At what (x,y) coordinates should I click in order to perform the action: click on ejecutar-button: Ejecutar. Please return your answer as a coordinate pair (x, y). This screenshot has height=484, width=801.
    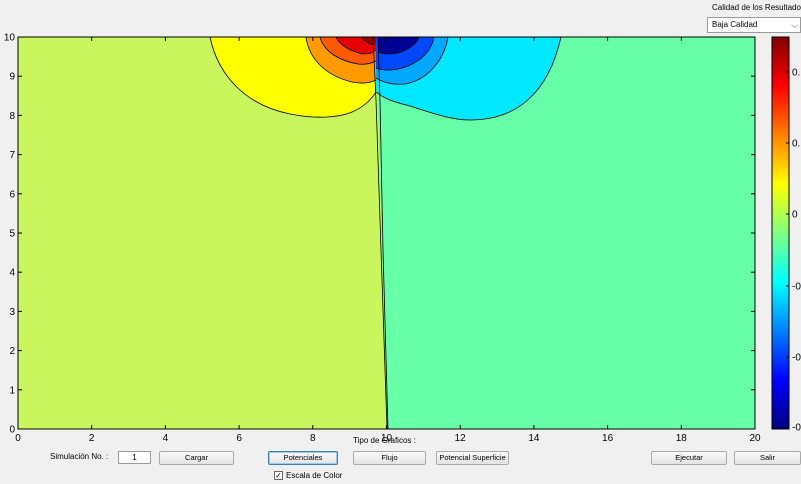
    Looking at the image, I should click on (689, 458).